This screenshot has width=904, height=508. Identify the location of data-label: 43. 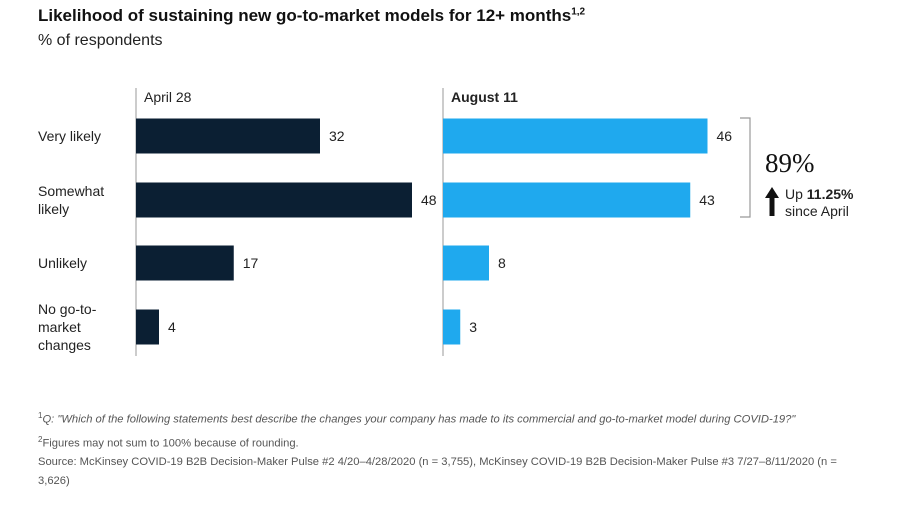
(707, 200).